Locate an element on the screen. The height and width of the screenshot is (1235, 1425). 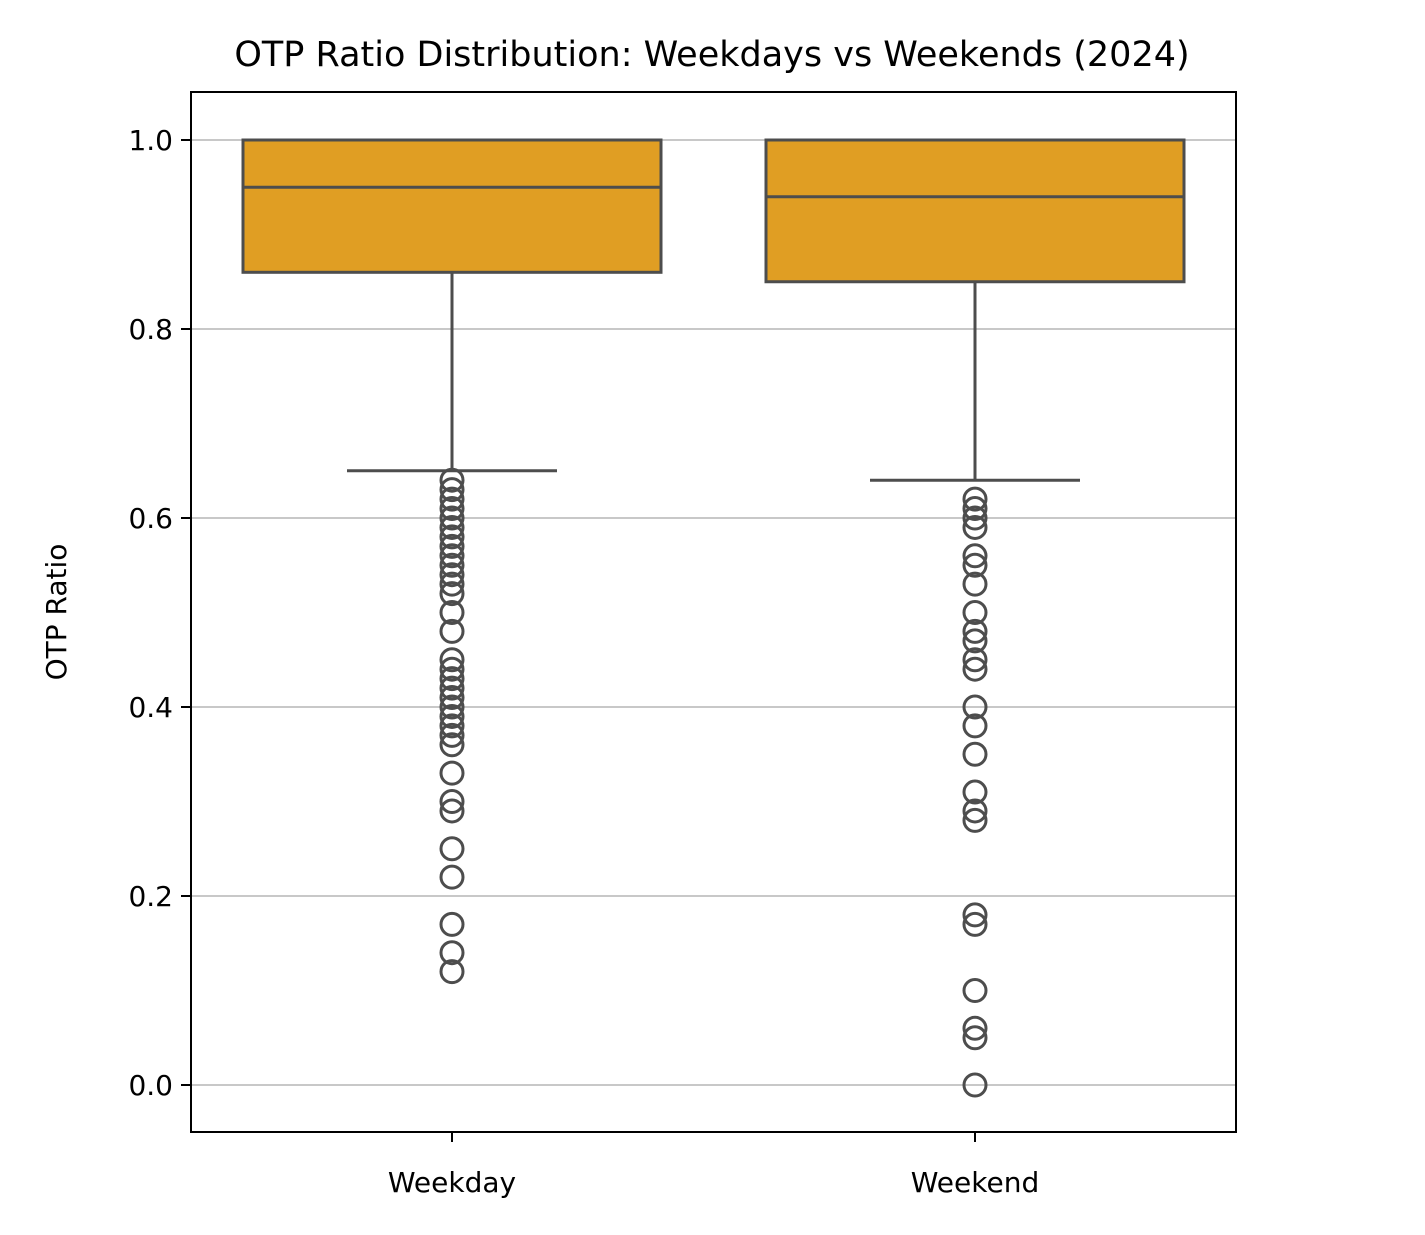
x-tick-label: Weekday is located at coordinates (452, 1182).